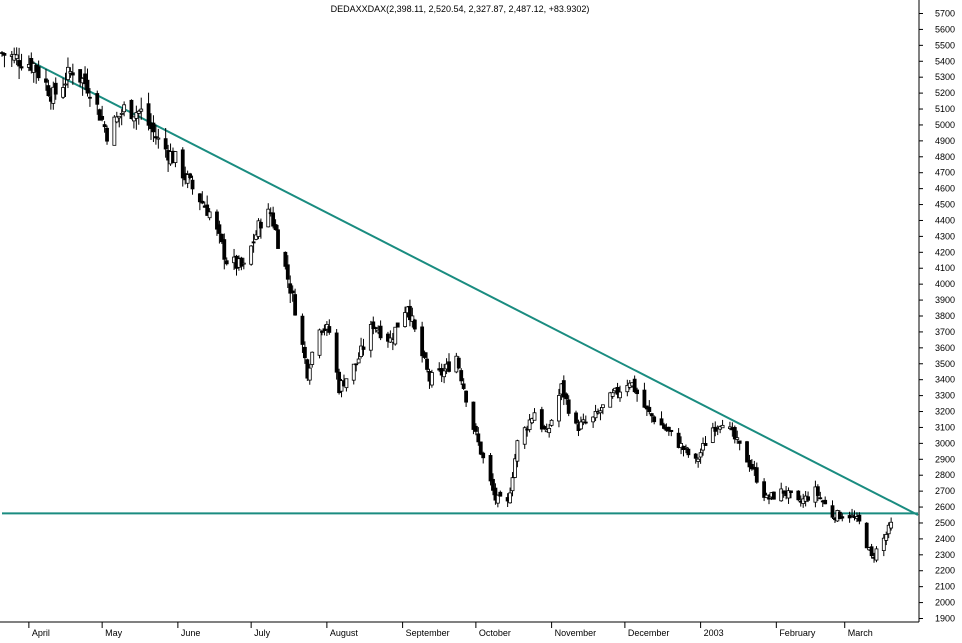 This screenshot has width=962, height=643. What do you see at coordinates (945, 475) in the screenshot?
I see `y-tick-label: 2800` at bounding box center [945, 475].